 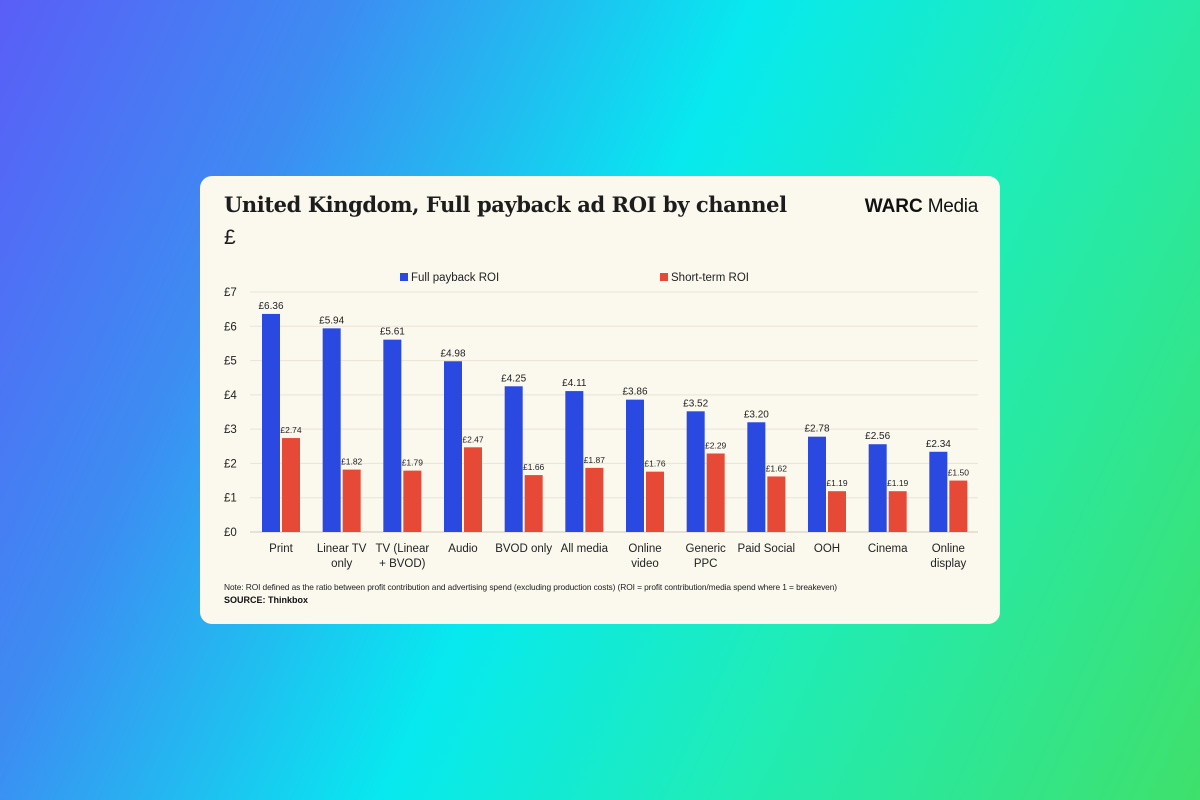 I want to click on x-category-label: Generic, so click(x=706, y=549).